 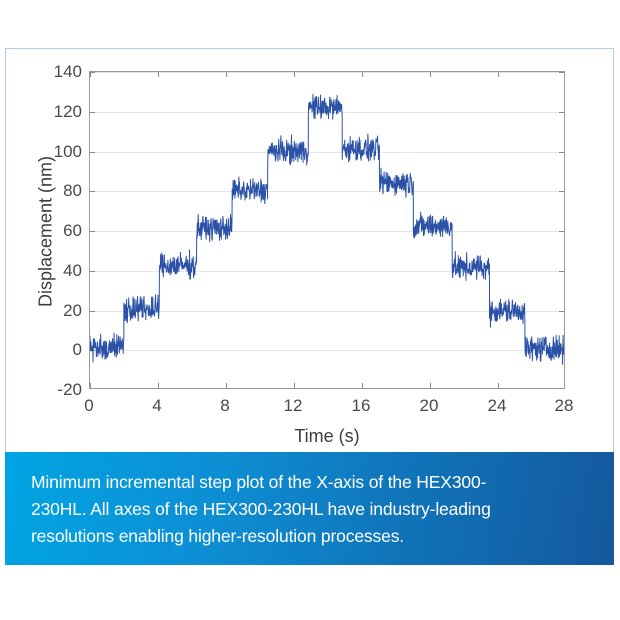 I want to click on y-tick-label: 20, so click(x=72, y=310).